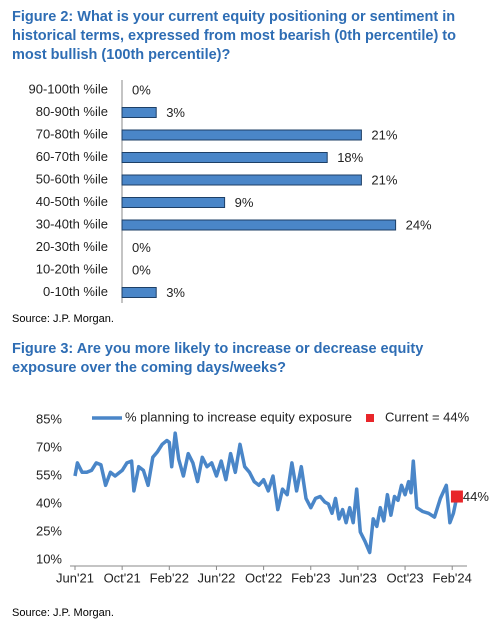  Describe the element at coordinates (419, 224) in the screenshot. I see `value-label: 24%` at that location.